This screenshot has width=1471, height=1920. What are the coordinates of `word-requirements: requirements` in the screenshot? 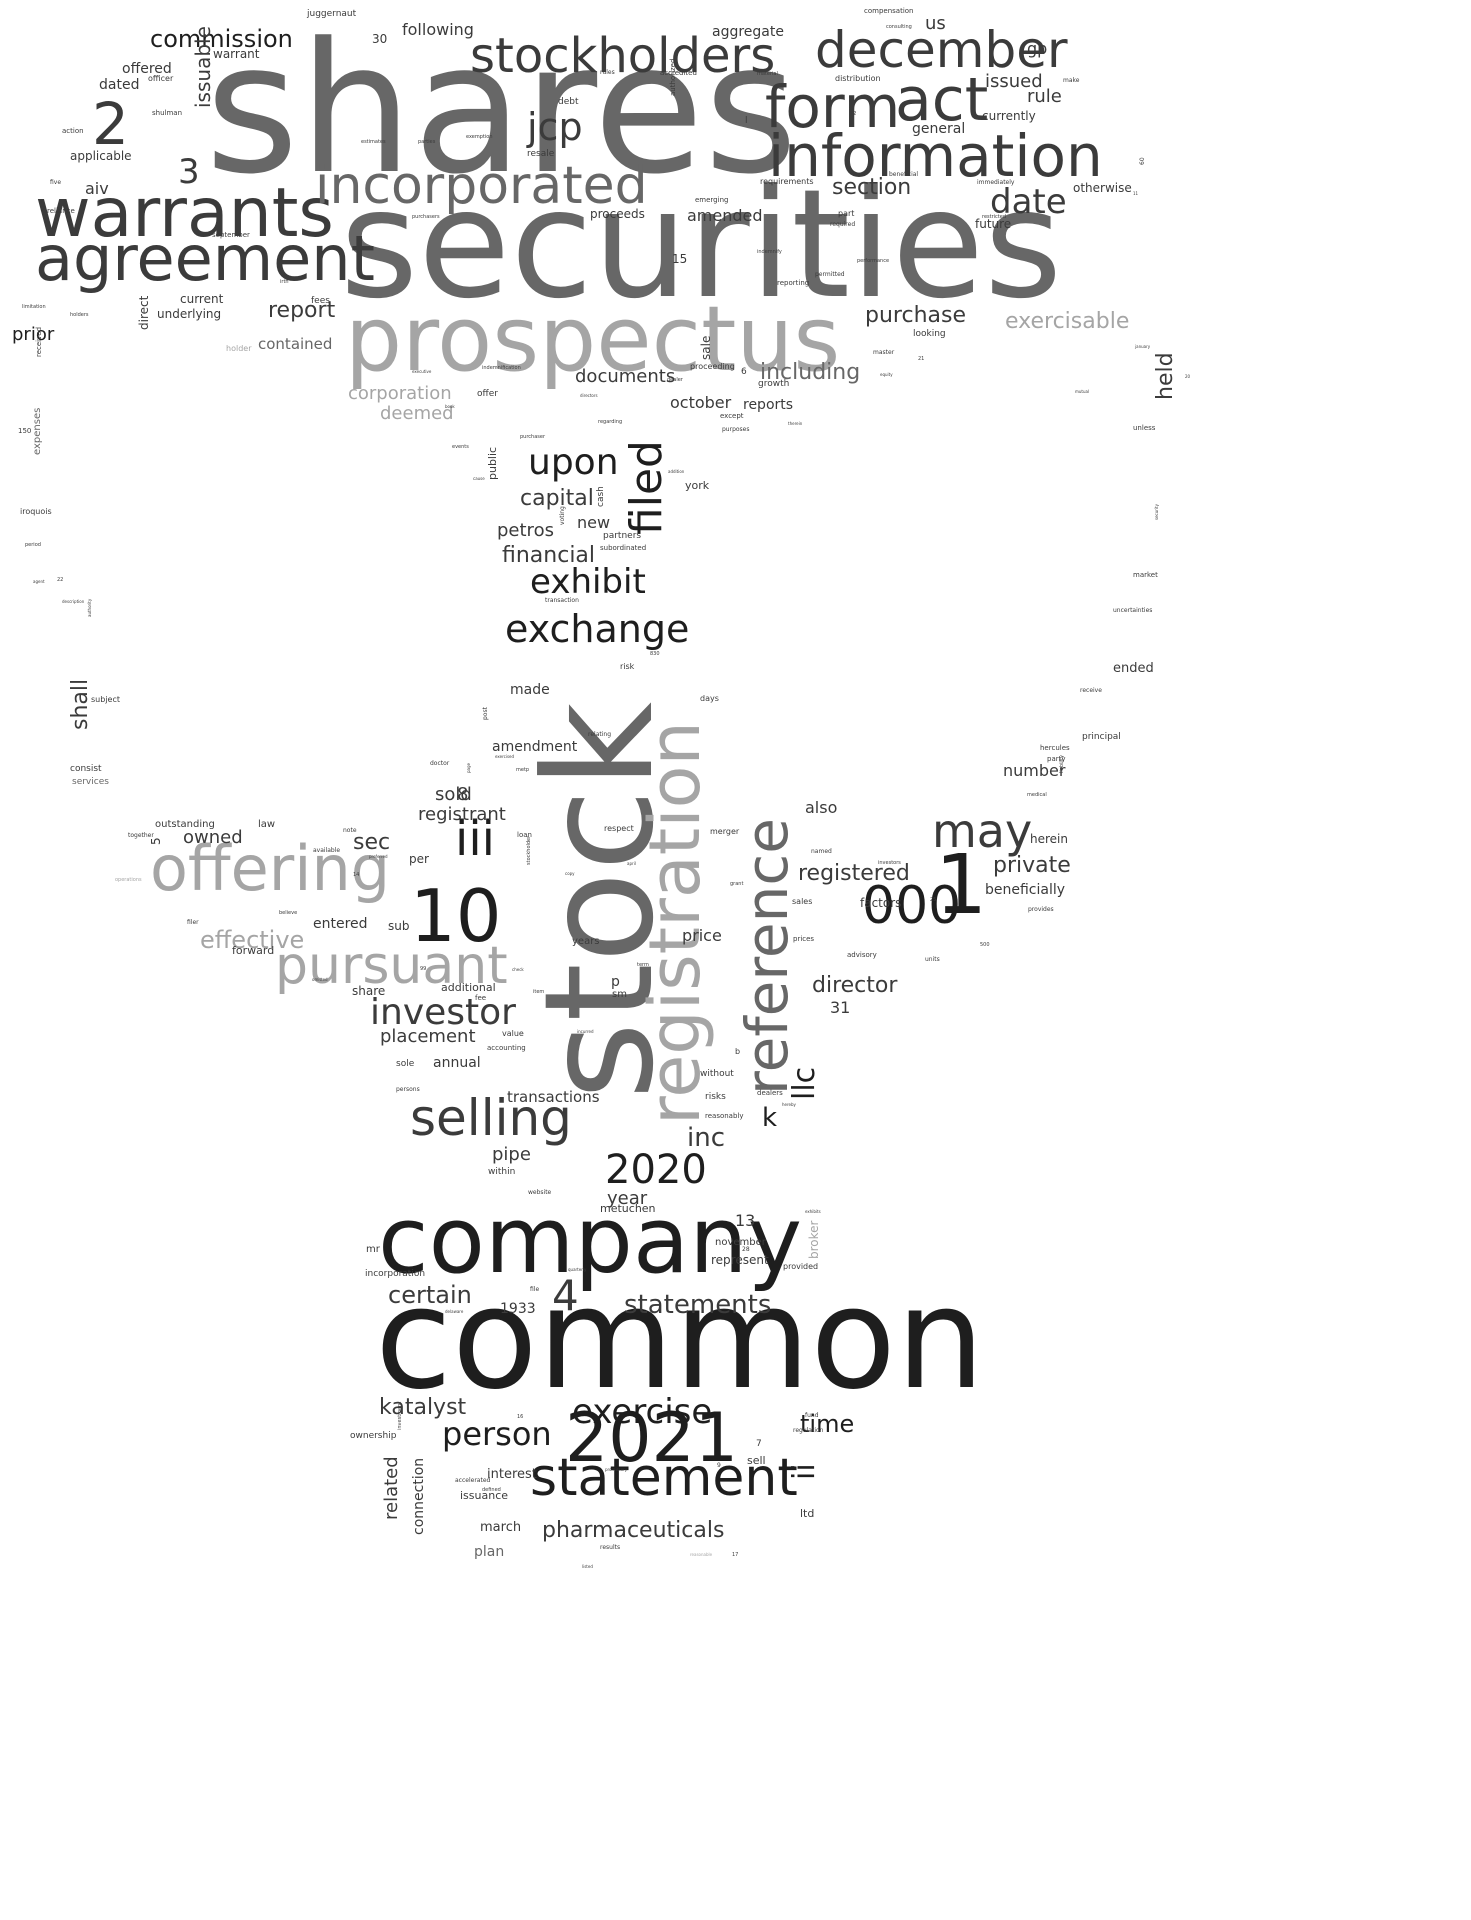 It's located at (787, 181).